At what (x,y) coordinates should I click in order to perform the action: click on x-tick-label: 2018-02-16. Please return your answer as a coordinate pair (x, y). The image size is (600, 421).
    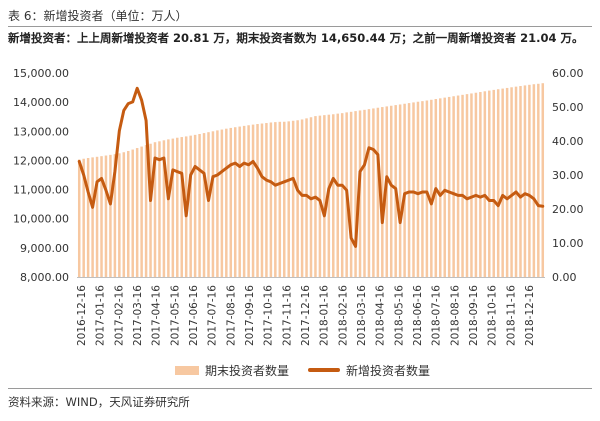
    Looking at the image, I should click on (343, 315).